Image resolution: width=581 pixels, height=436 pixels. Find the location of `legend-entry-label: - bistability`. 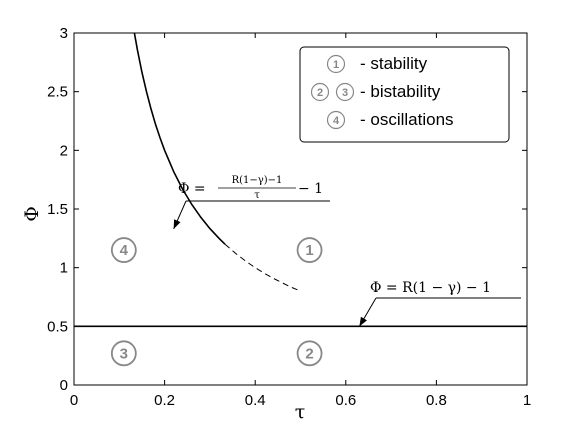

legend-entry-label: - bistability is located at coordinates (400, 91).